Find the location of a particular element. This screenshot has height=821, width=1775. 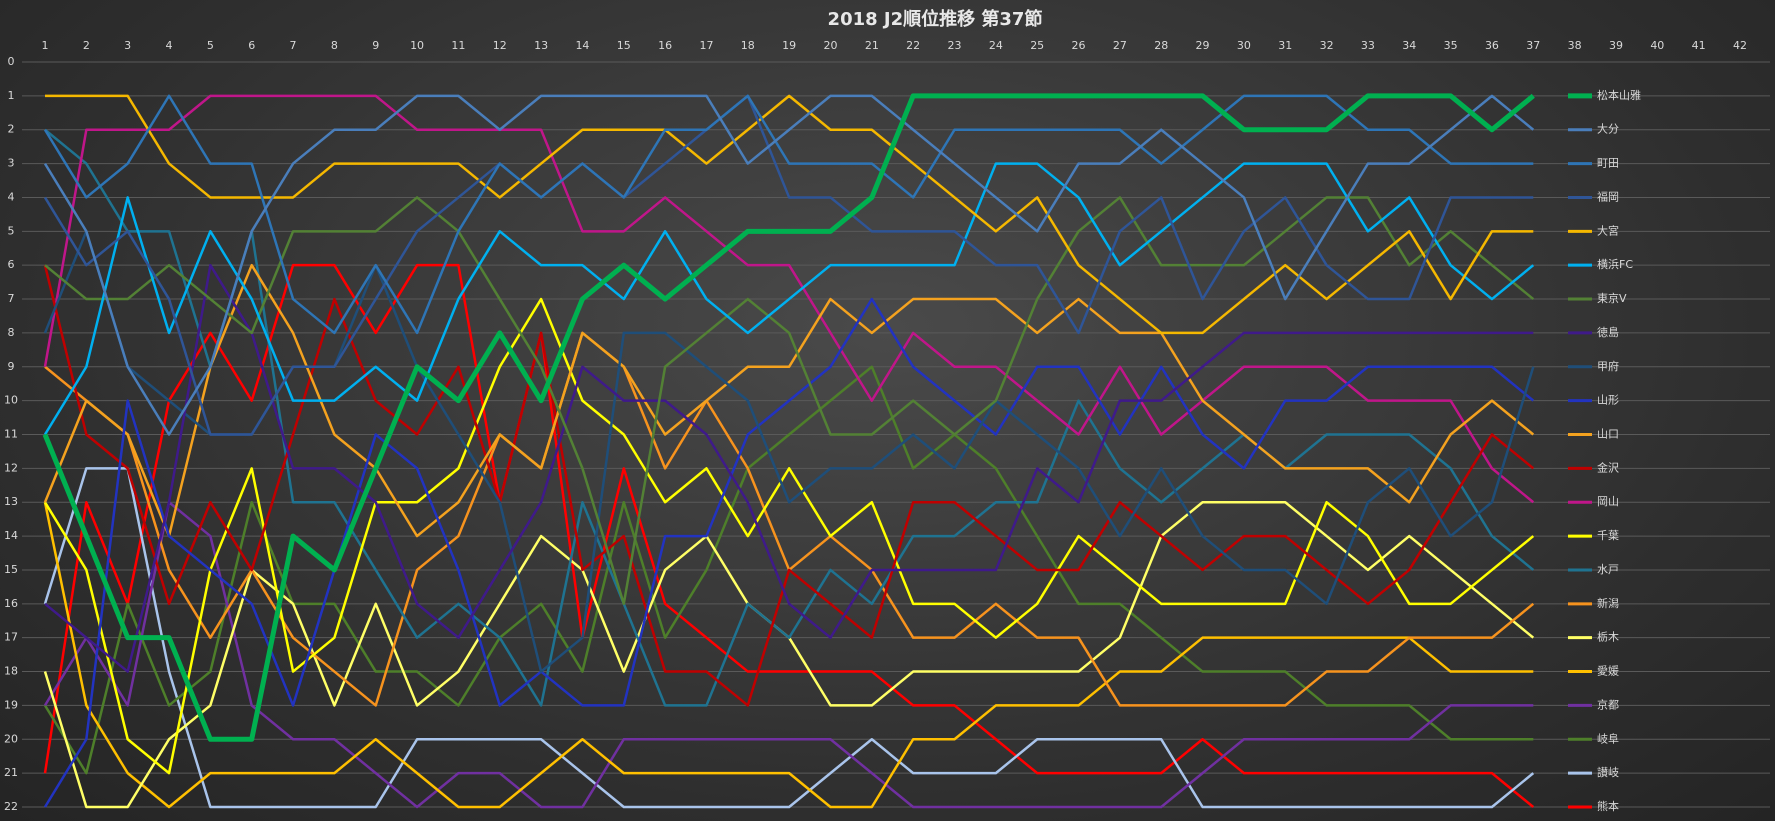

legend-label: 町田 is located at coordinates (1608, 163).